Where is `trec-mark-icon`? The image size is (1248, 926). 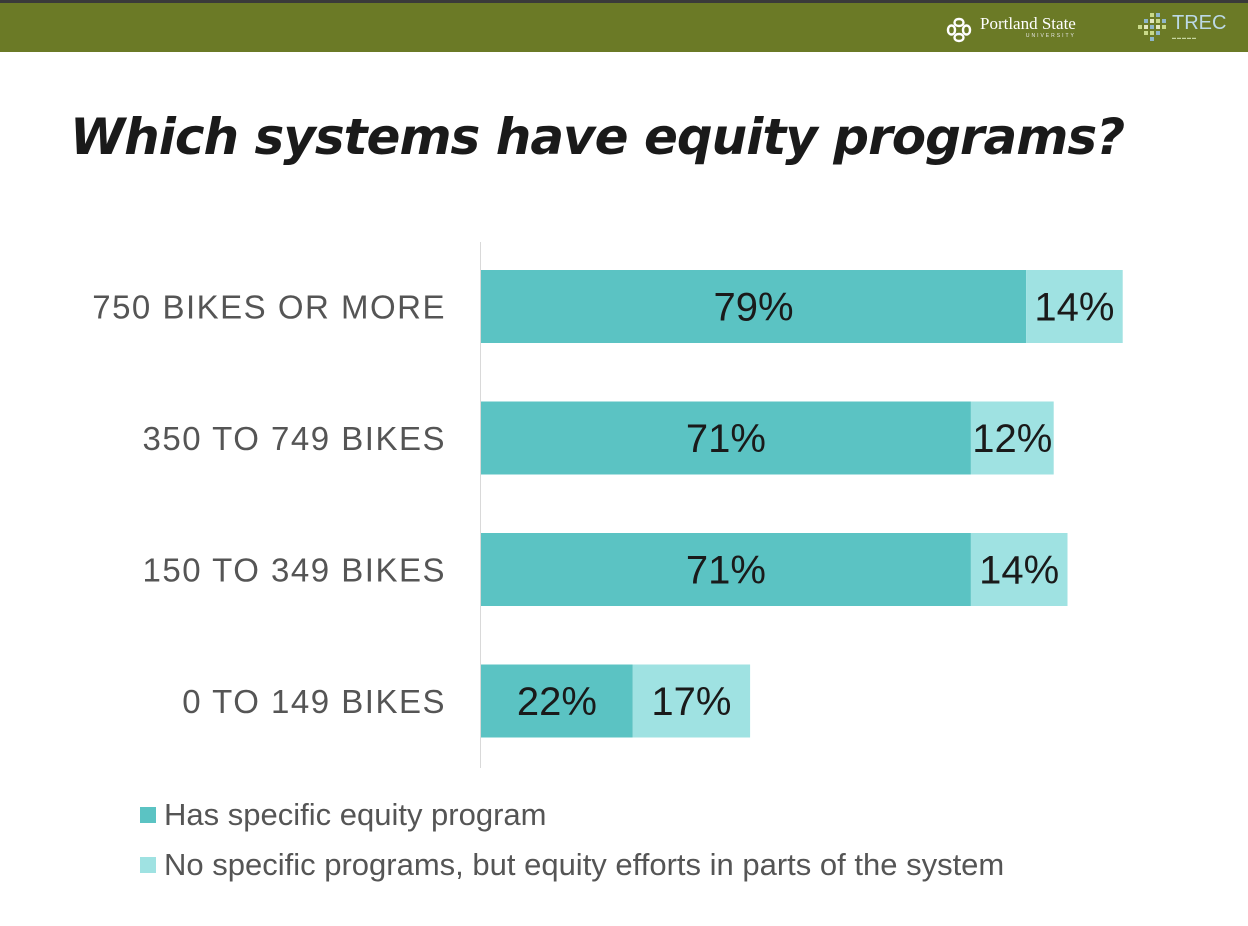 trec-mark-icon is located at coordinates (1152, 27).